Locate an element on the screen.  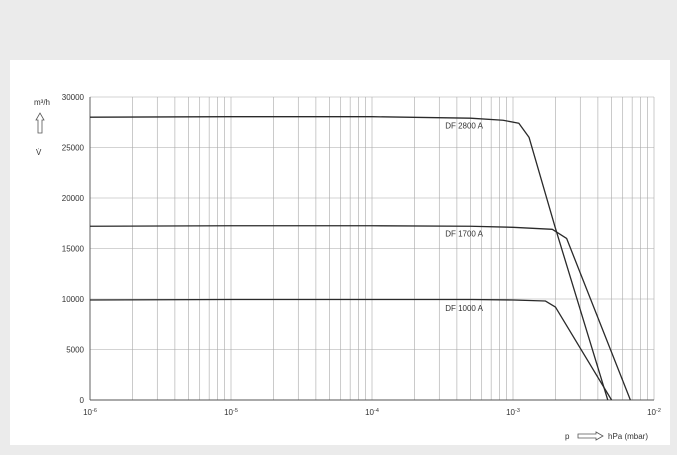
y-tick-label: 30000 is located at coordinates (73, 97).